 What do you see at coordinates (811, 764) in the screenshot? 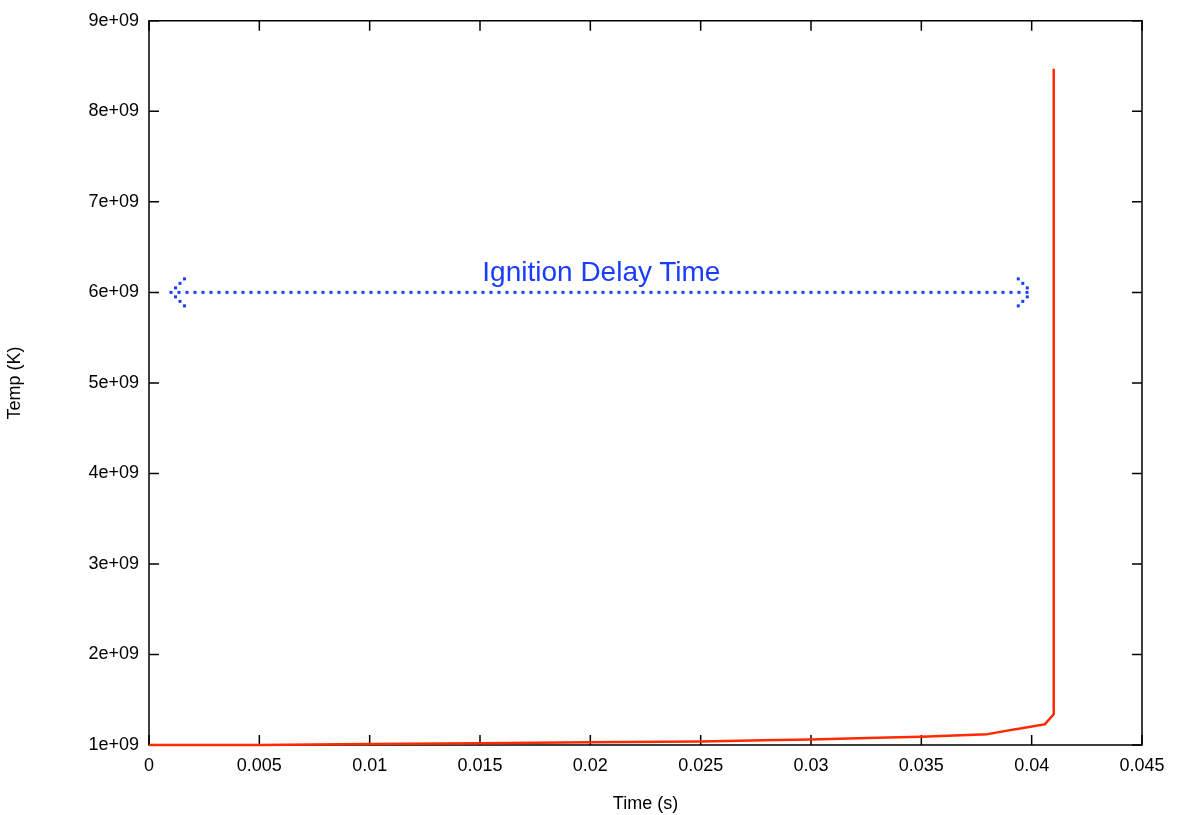
I see `x-tick-label: 0.03` at bounding box center [811, 764].